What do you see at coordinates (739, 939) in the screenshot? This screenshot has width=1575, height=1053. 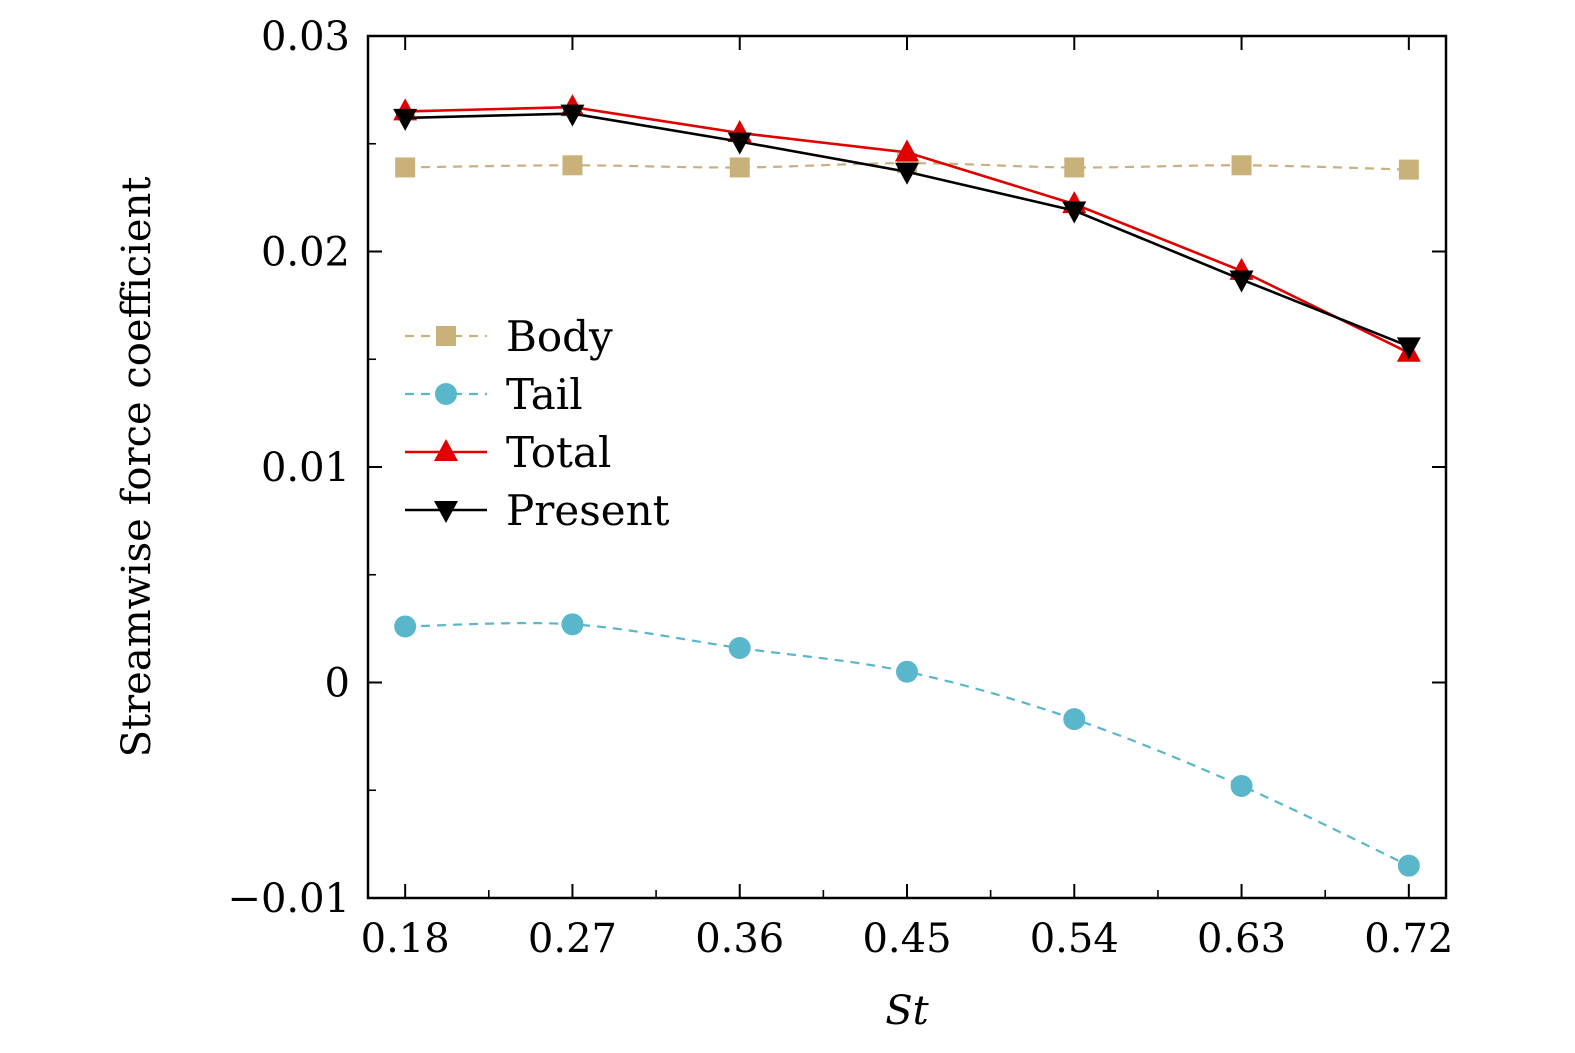 I see `x-tick-label: 0.36` at bounding box center [739, 939].